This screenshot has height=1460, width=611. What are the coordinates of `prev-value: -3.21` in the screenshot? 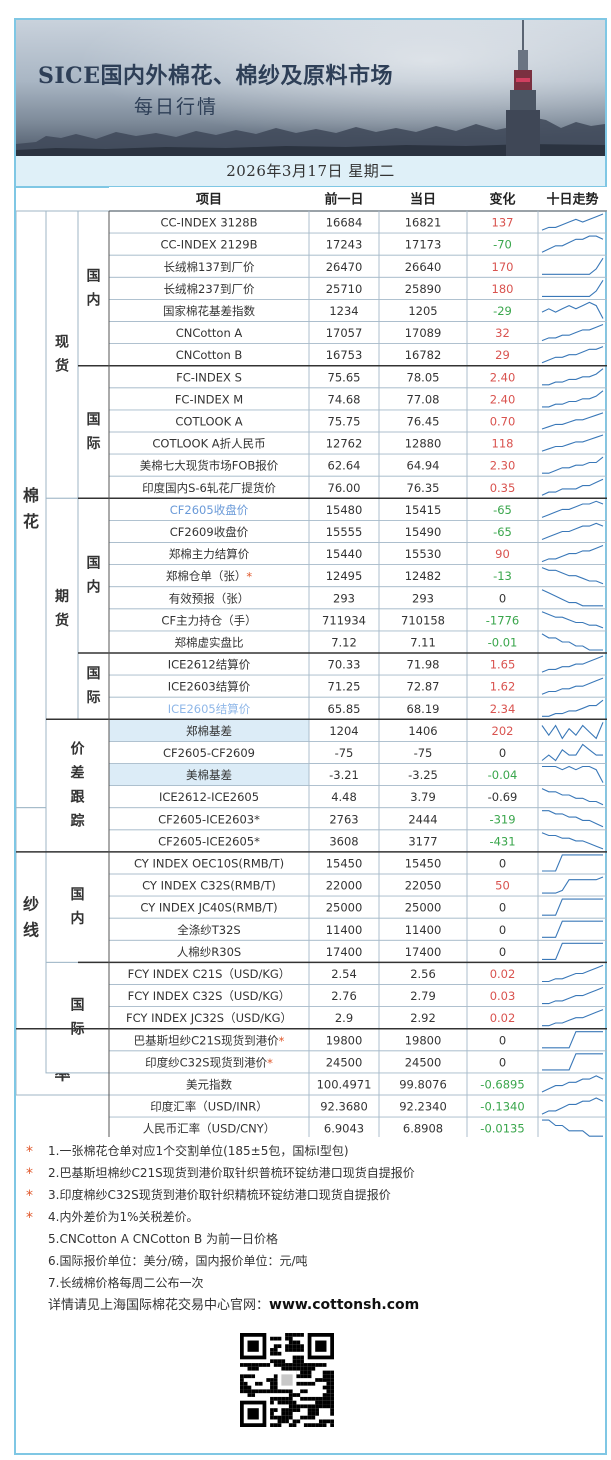 It's located at (344, 775).